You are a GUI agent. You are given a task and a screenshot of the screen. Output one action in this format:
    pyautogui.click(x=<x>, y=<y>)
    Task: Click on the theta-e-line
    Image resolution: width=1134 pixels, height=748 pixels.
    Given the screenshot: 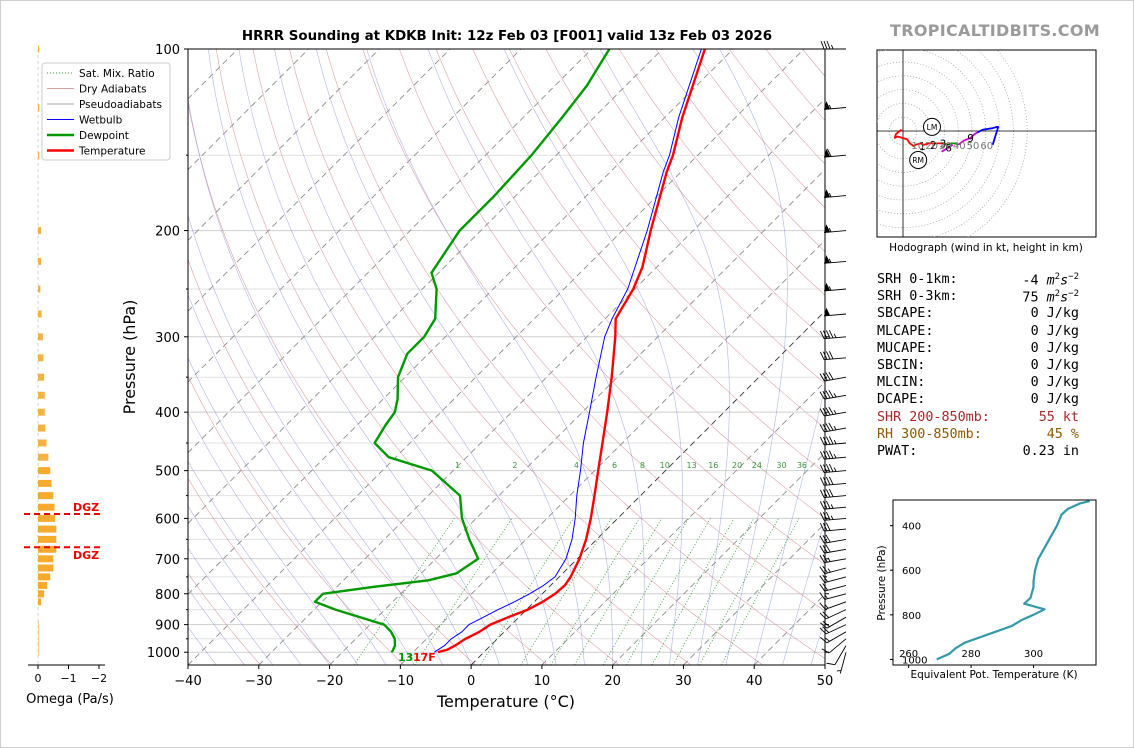 What is the action you would take?
    pyautogui.click(x=1013, y=580)
    